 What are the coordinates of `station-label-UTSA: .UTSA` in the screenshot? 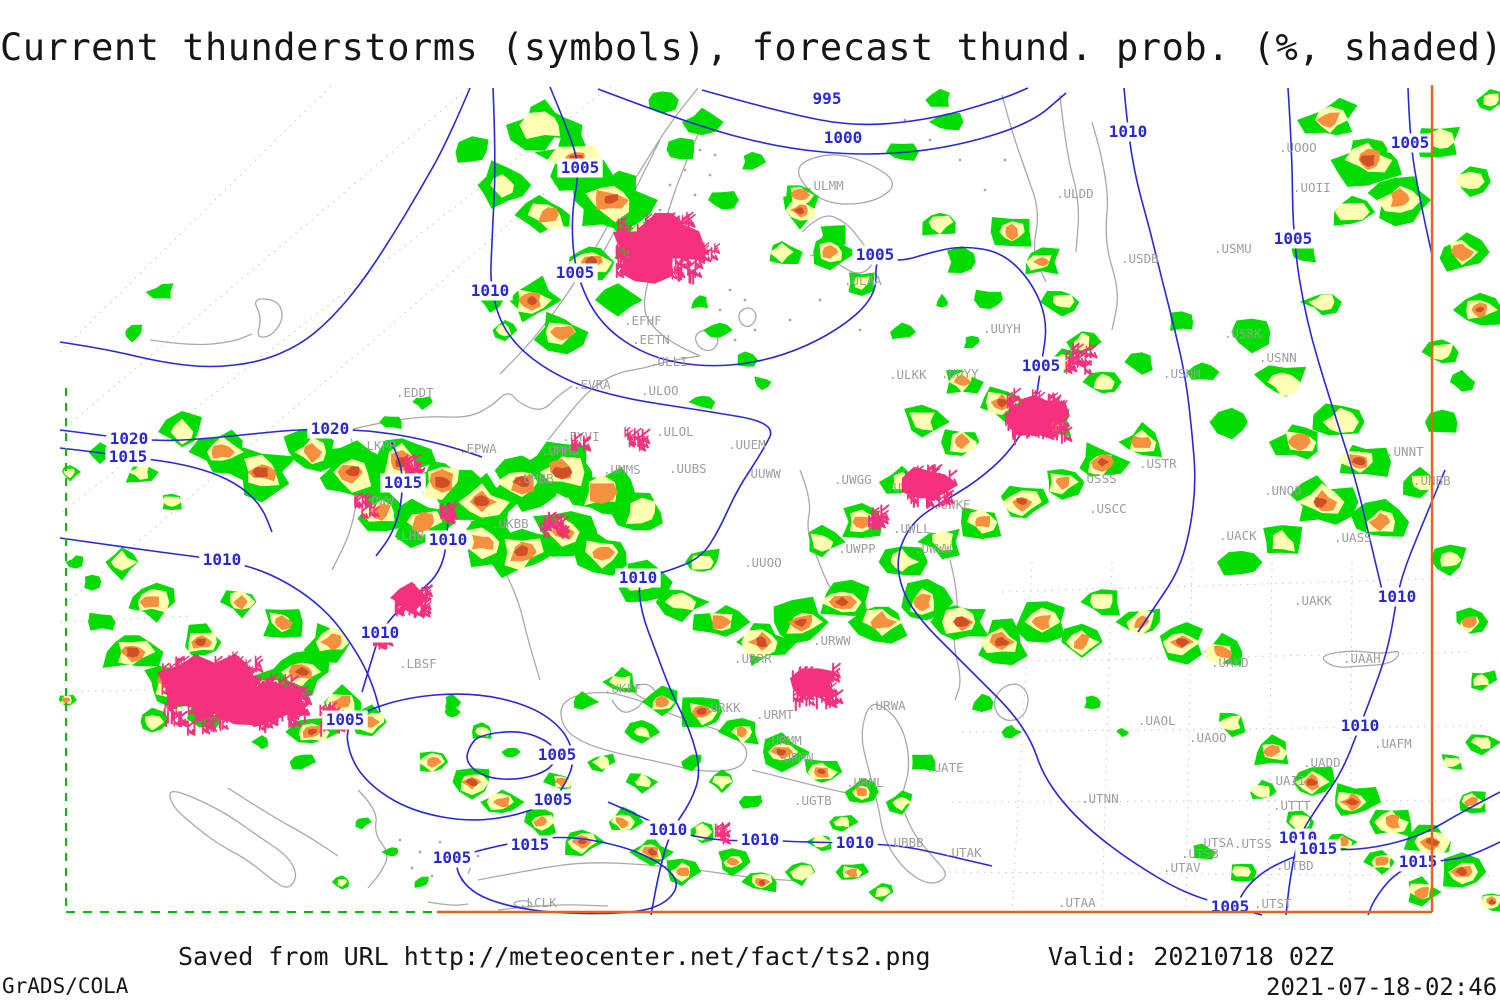 It's located at (1215, 842).